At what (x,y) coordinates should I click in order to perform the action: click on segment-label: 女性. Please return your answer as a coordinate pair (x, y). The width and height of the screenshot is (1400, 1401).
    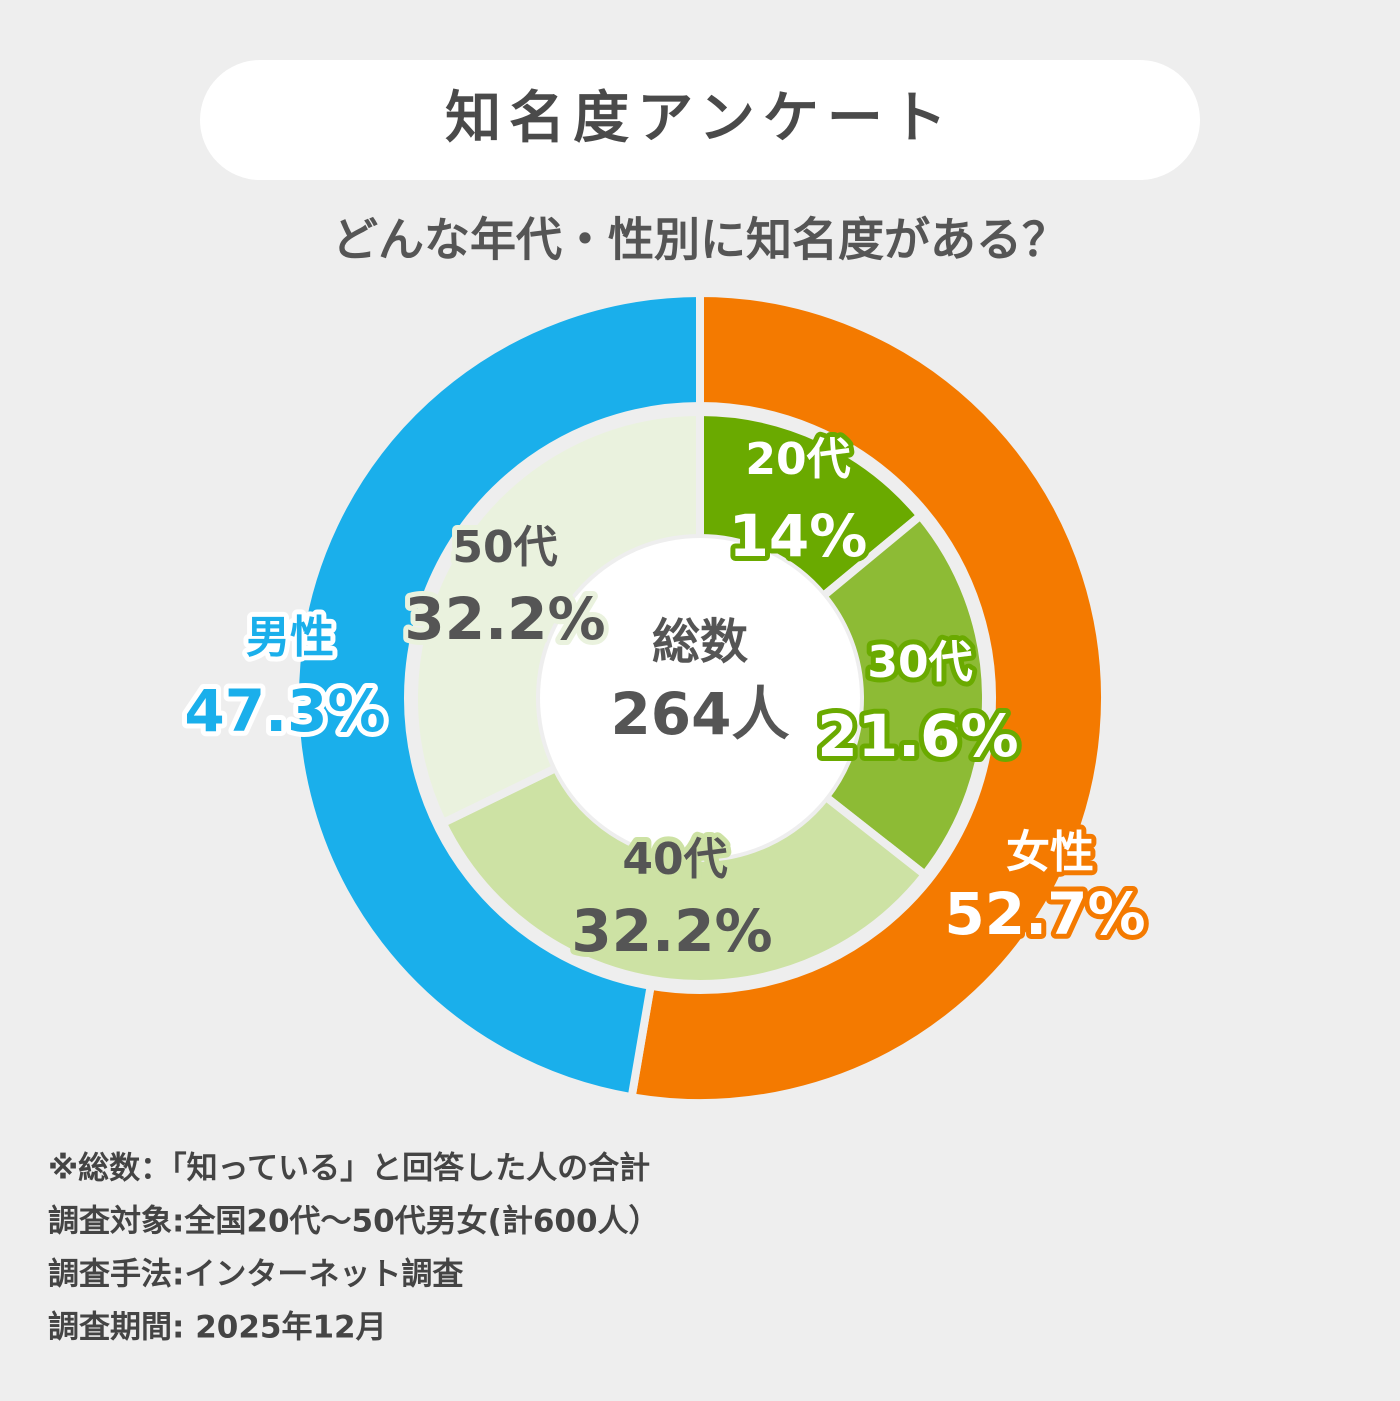
    Looking at the image, I should click on (1050, 852).